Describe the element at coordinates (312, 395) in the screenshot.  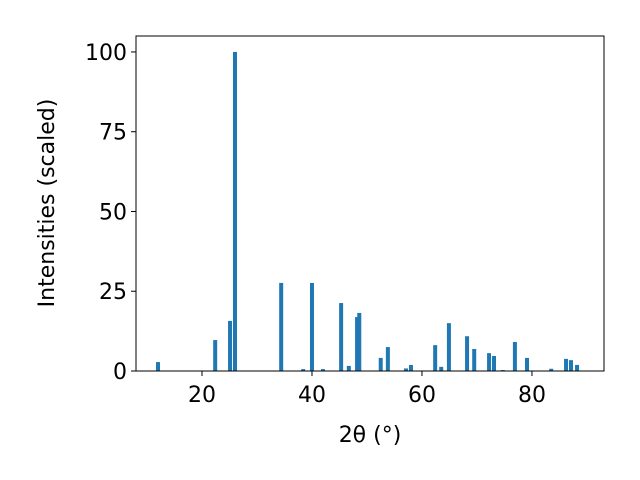
I see `x-tick-label: 40` at that location.